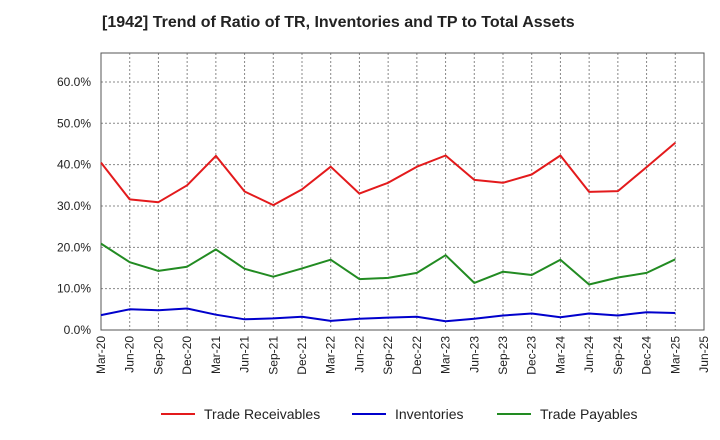 This screenshot has height=440, width=720. What do you see at coordinates (429, 414) in the screenshot?
I see `legend-label: Inventories` at bounding box center [429, 414].